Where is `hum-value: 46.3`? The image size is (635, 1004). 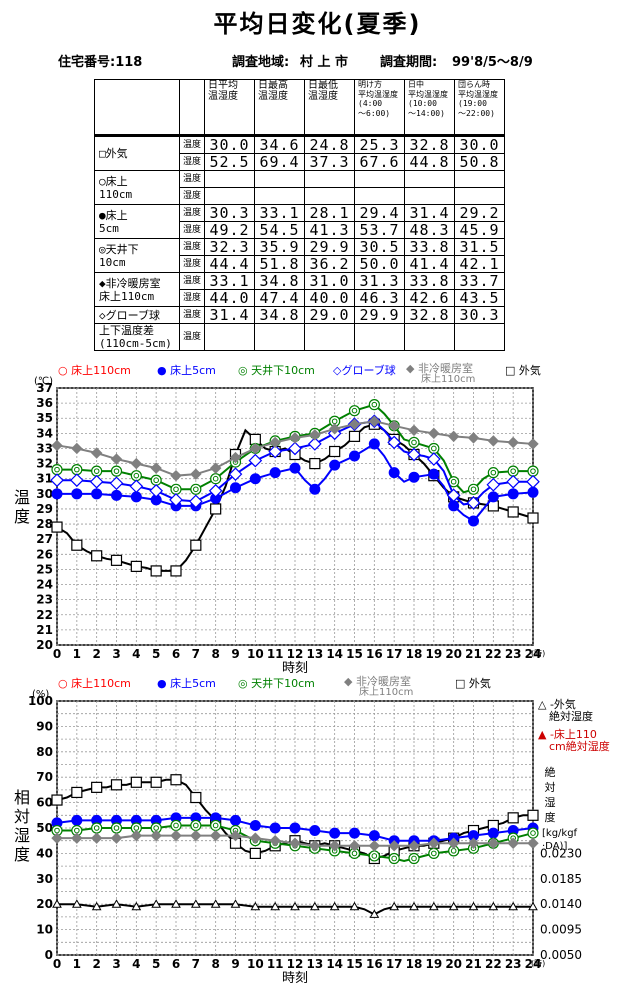
hum-value: 46.3 is located at coordinates (379, 298).